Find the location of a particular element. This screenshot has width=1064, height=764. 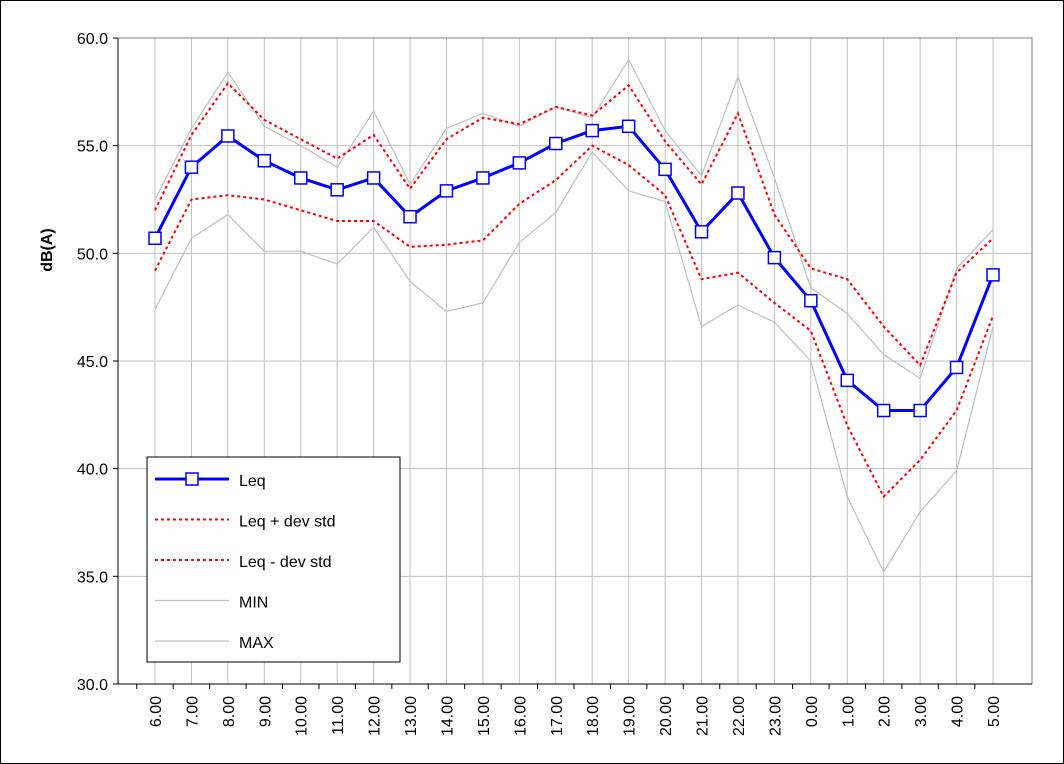

x-tick-label: 5.00 is located at coordinates (994, 711).